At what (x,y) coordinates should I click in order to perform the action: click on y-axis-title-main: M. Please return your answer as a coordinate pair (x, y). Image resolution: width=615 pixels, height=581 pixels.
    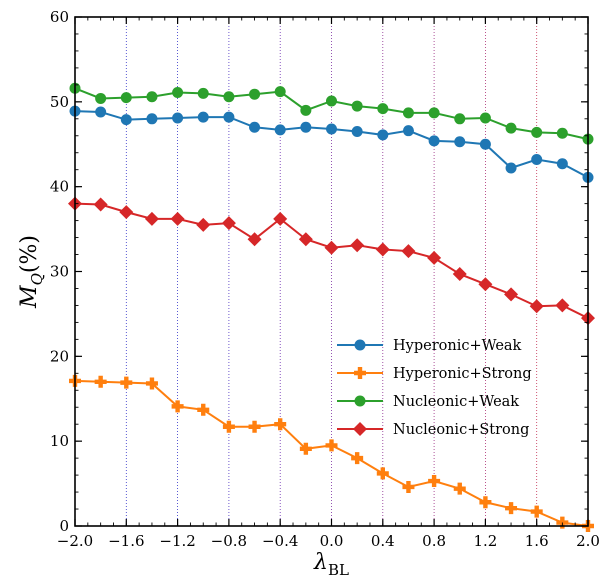
    Looking at the image, I should click on (29, 297).